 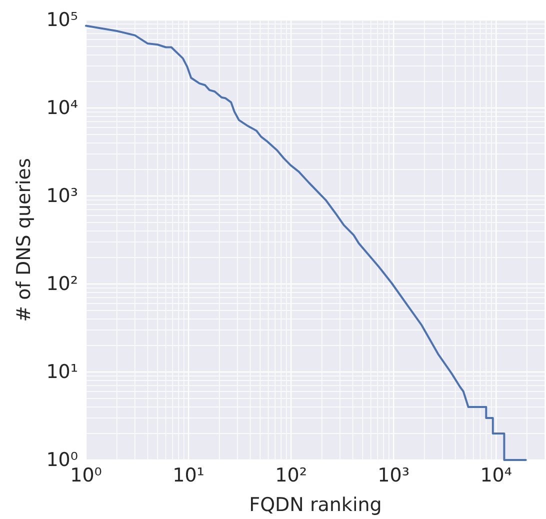 I want to click on x-tick-label: 10², so click(x=291, y=475).